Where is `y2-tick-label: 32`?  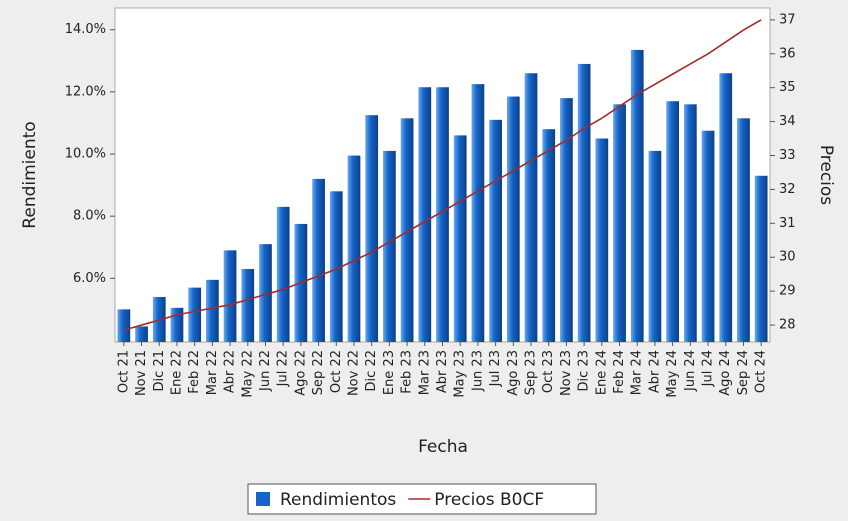
y2-tick-label: 32 is located at coordinates (787, 189).